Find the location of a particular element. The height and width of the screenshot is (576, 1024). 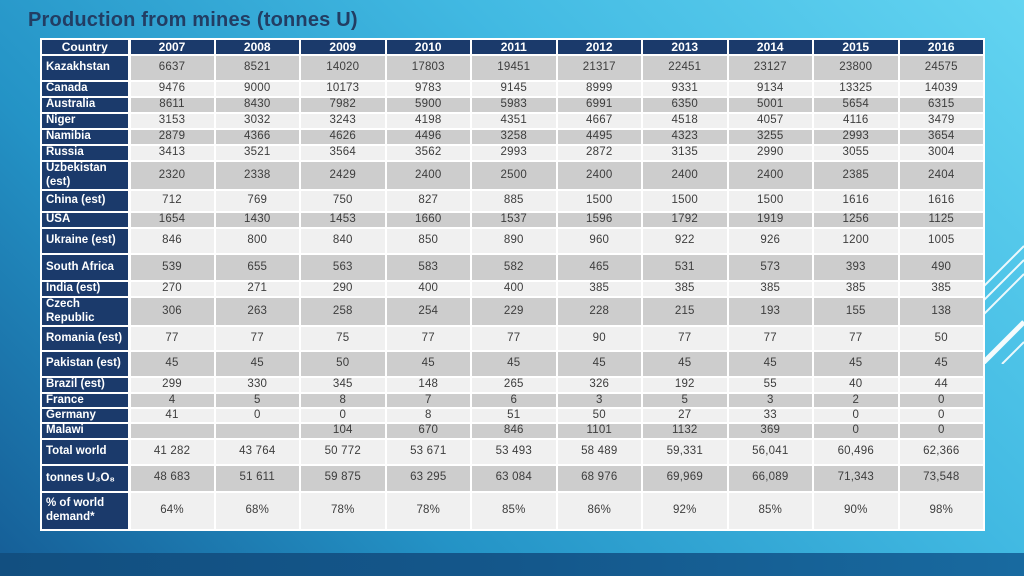

data-cell: 23127 is located at coordinates (770, 68).